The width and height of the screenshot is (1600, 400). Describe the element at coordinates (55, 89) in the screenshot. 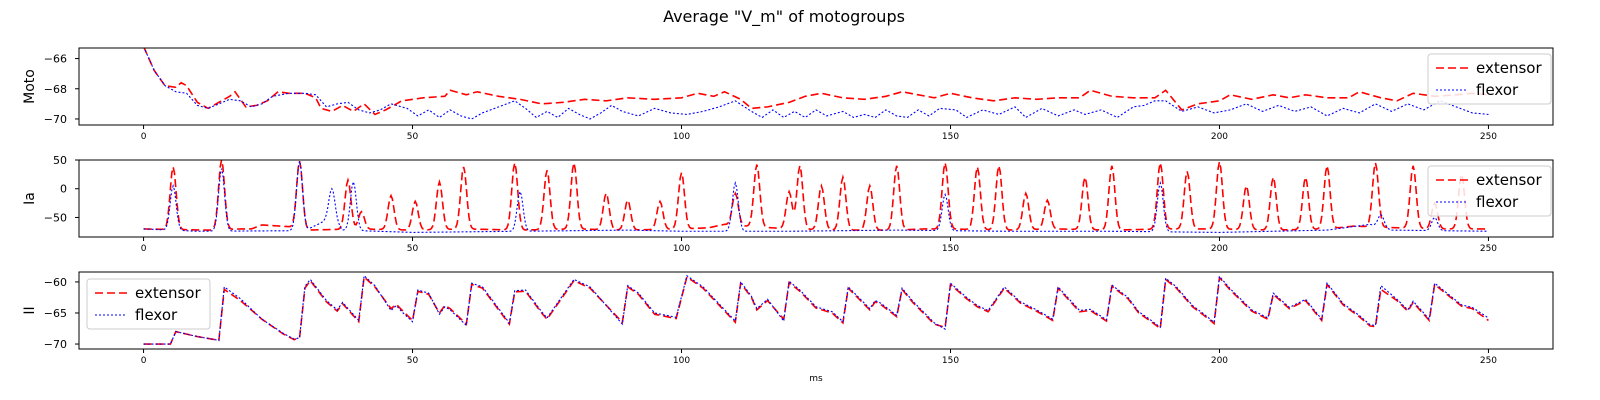

I see `y-tick-label: −68` at that location.